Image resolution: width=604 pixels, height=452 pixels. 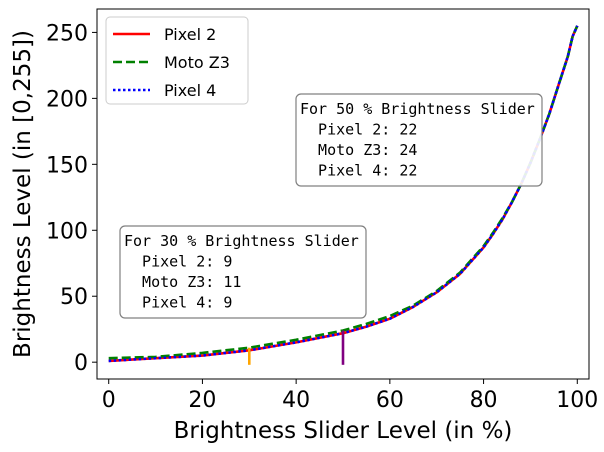 I want to click on x-tick-label: 0, so click(x=109, y=400).